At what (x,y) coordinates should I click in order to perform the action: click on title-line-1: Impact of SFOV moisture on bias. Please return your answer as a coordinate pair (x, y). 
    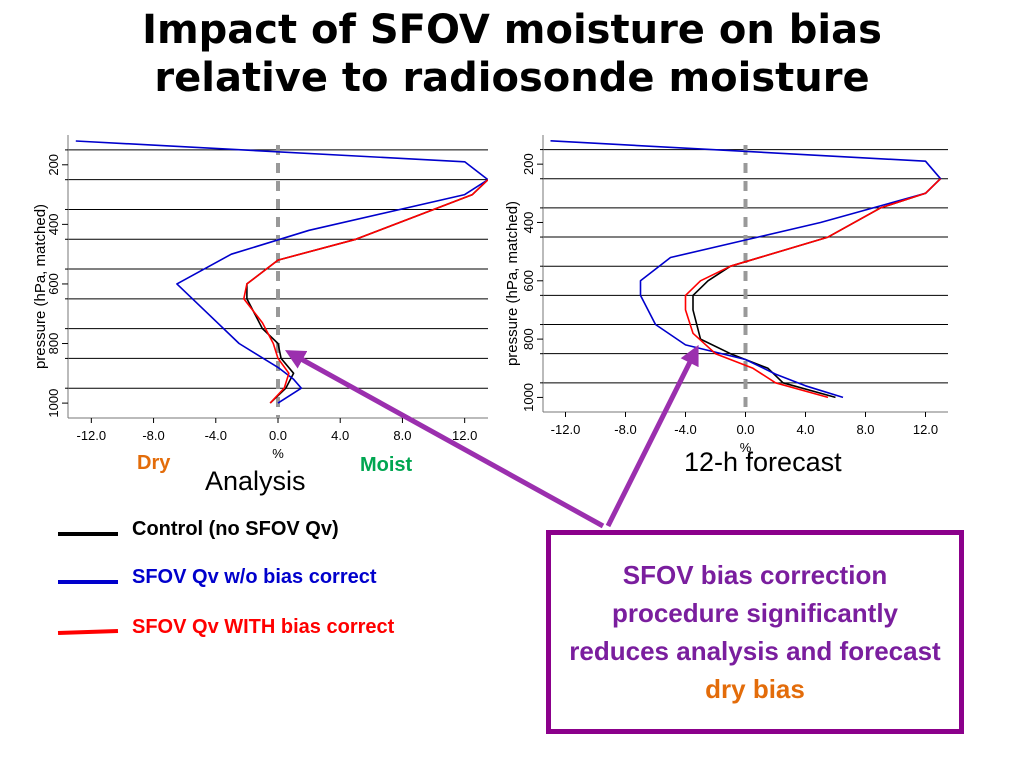
    Looking at the image, I should click on (512, 30).